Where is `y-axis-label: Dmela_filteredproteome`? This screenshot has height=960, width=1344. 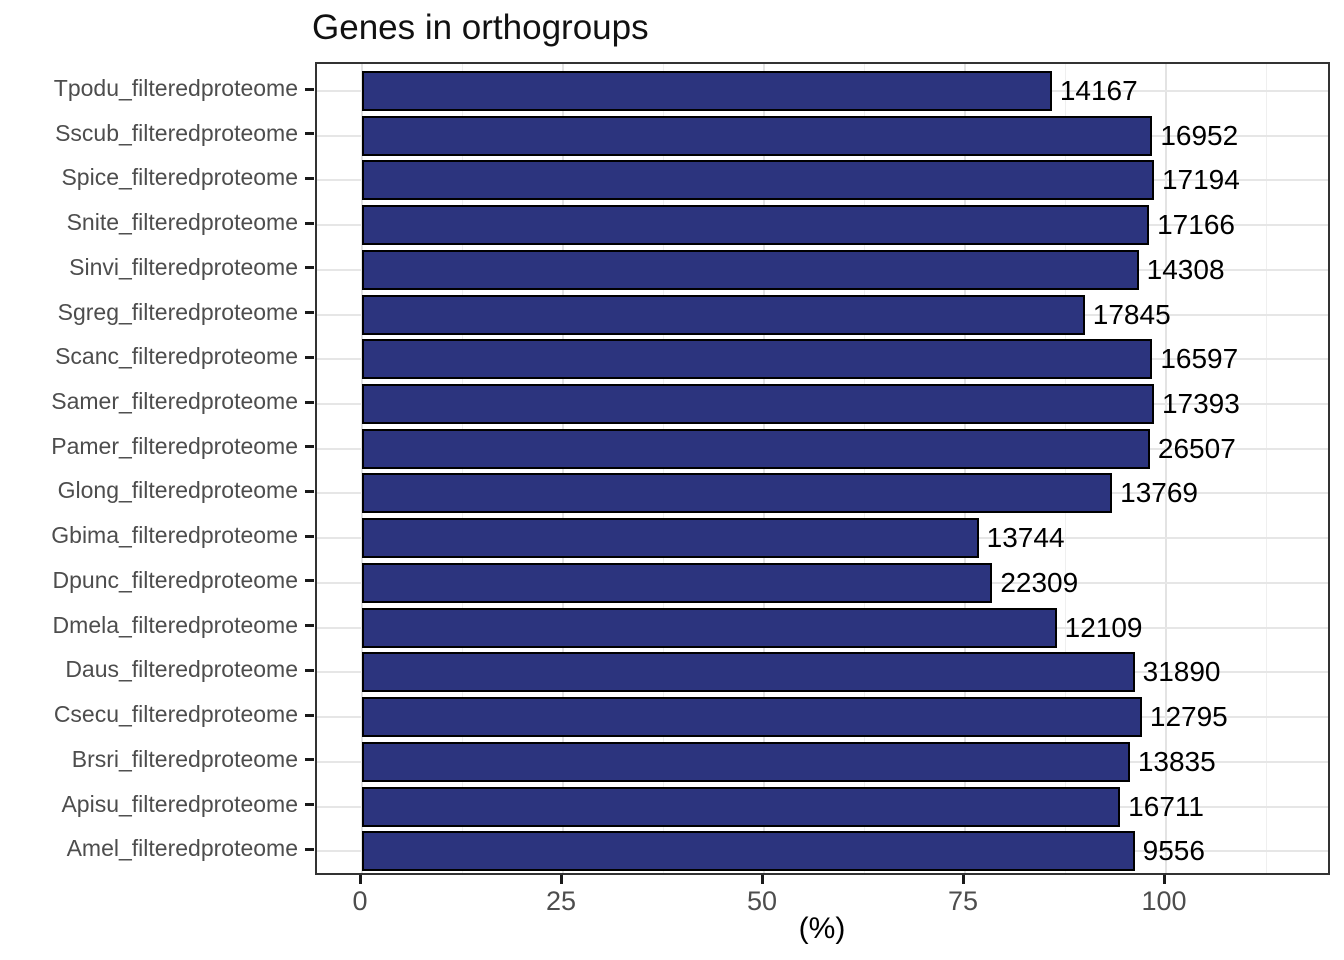
y-axis-label: Dmela_filteredproteome is located at coordinates (175, 624).